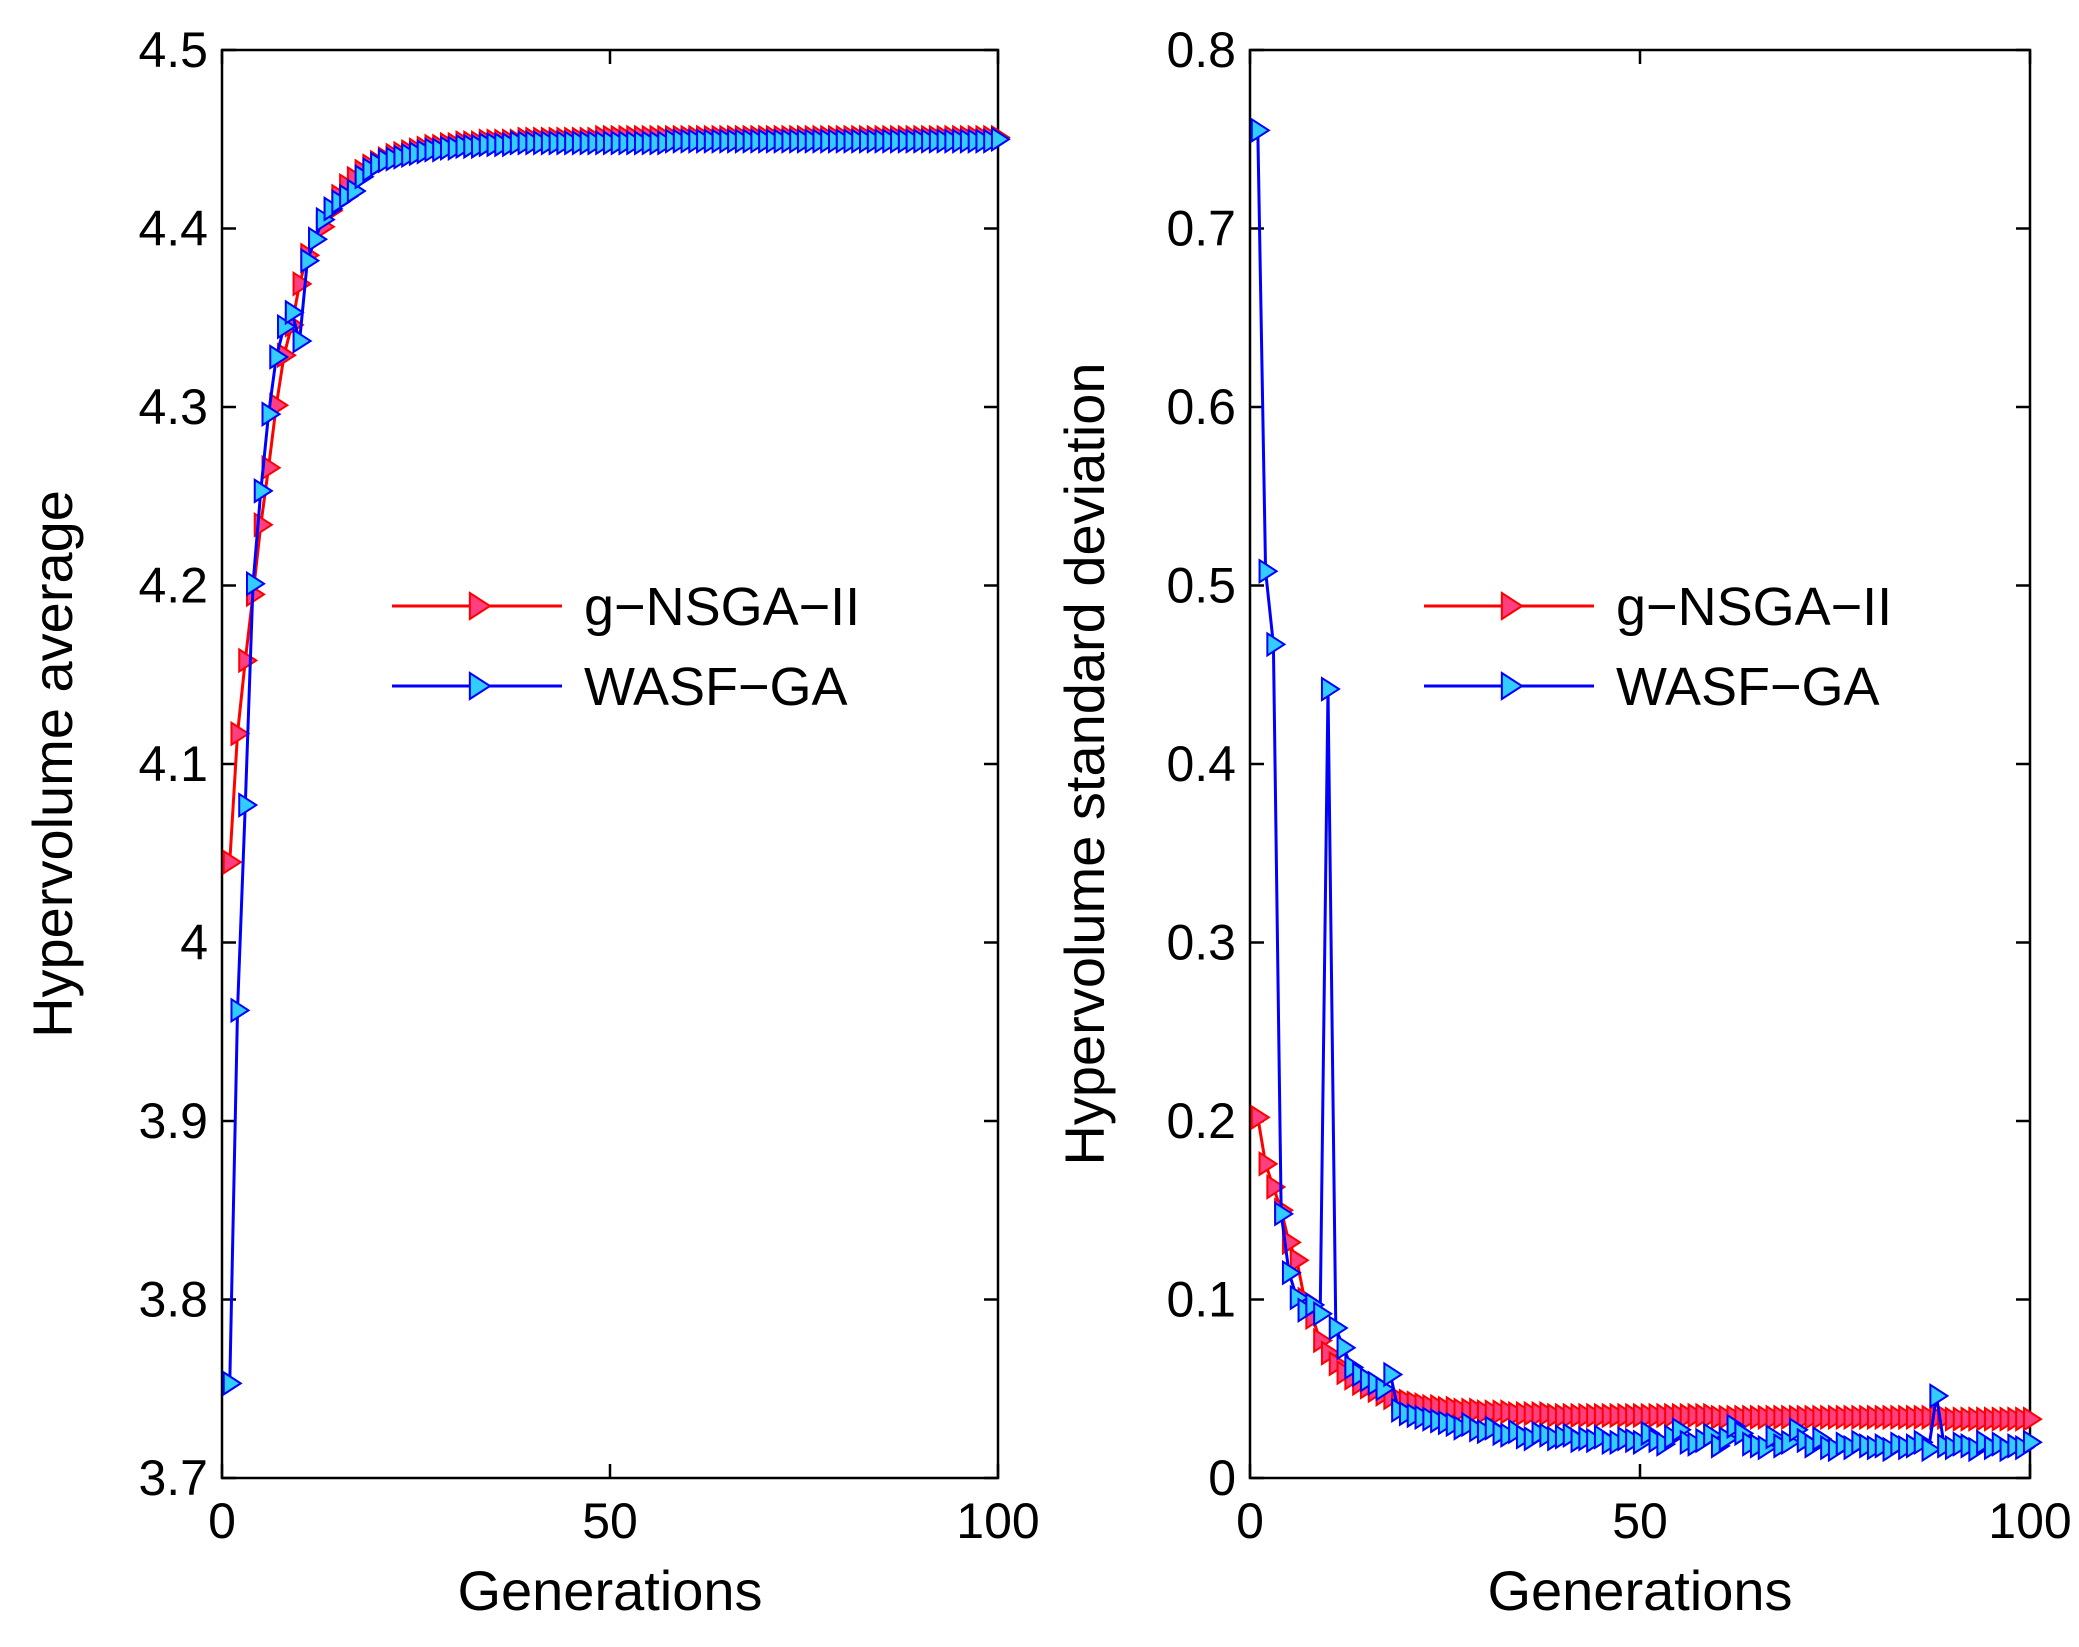  Describe the element at coordinates (194, 943) in the screenshot. I see `y-tick-label: 4` at that location.